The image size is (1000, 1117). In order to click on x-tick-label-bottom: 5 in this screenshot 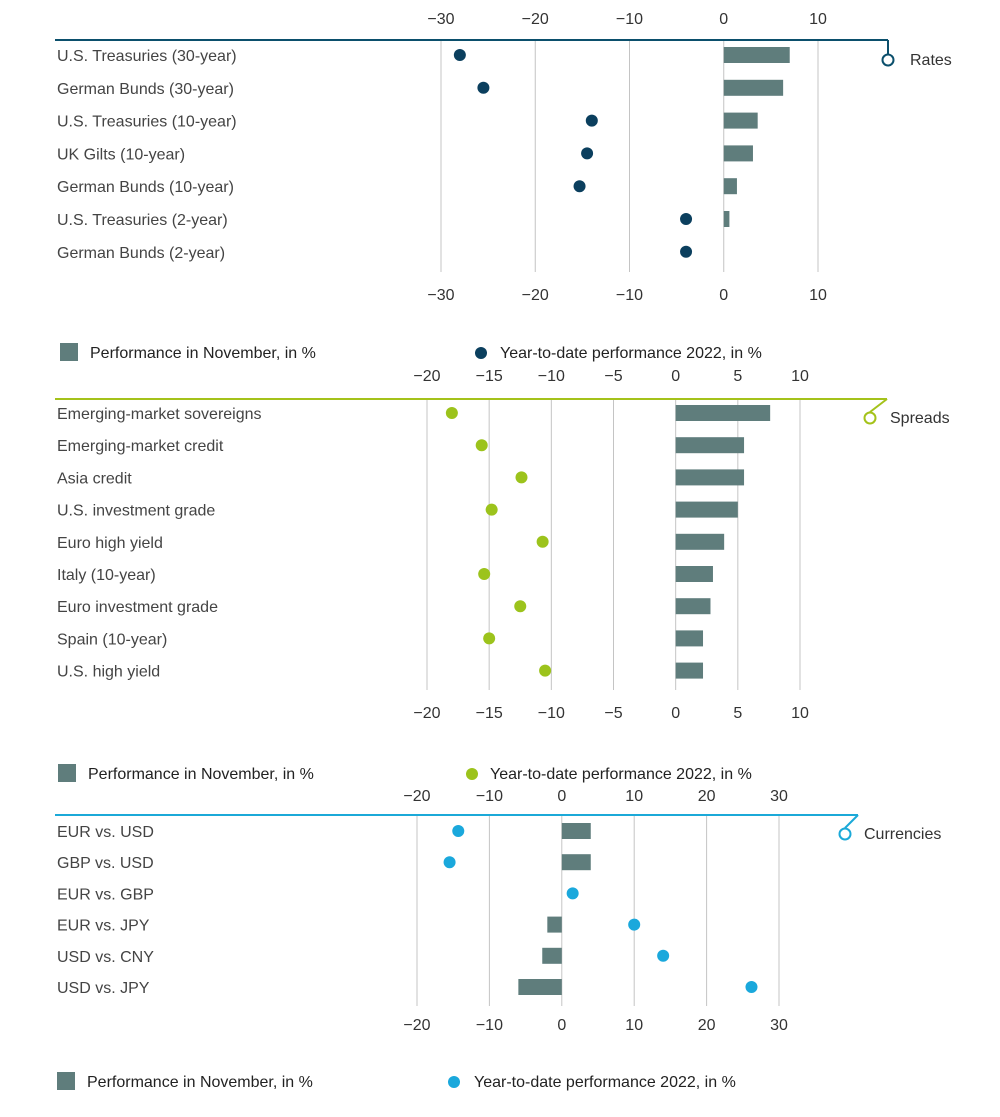, I will do `click(737, 713)`.